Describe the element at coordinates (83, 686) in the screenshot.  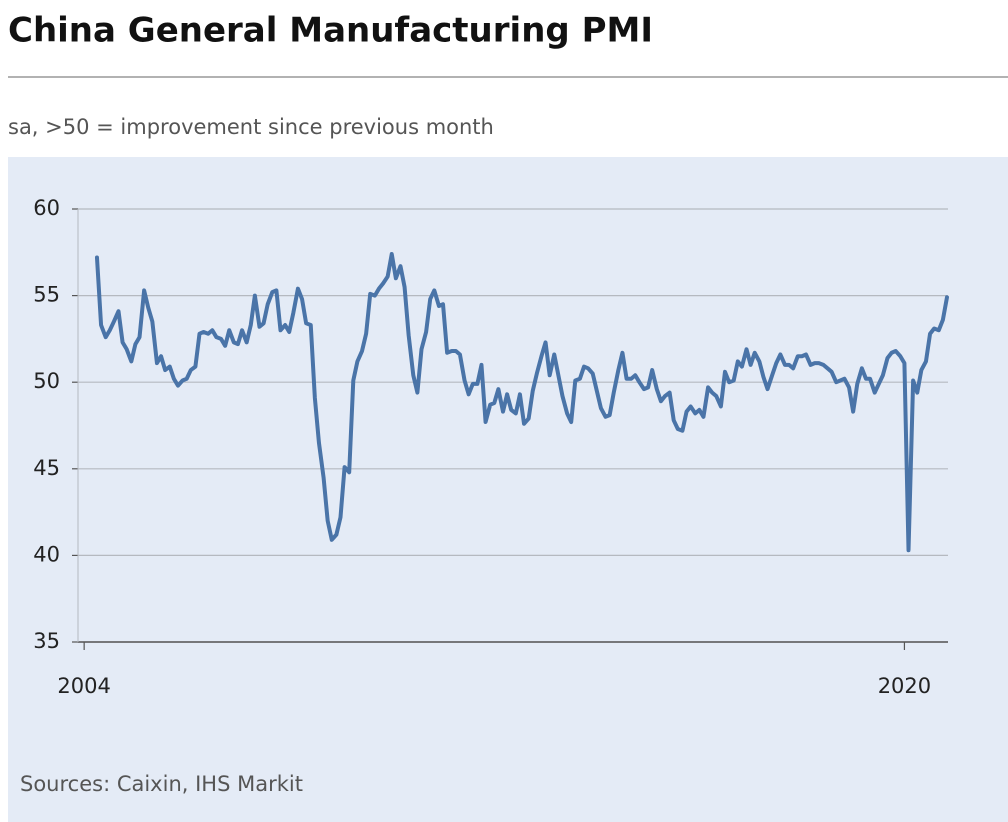
I see `x-tick-label: 2004` at that location.